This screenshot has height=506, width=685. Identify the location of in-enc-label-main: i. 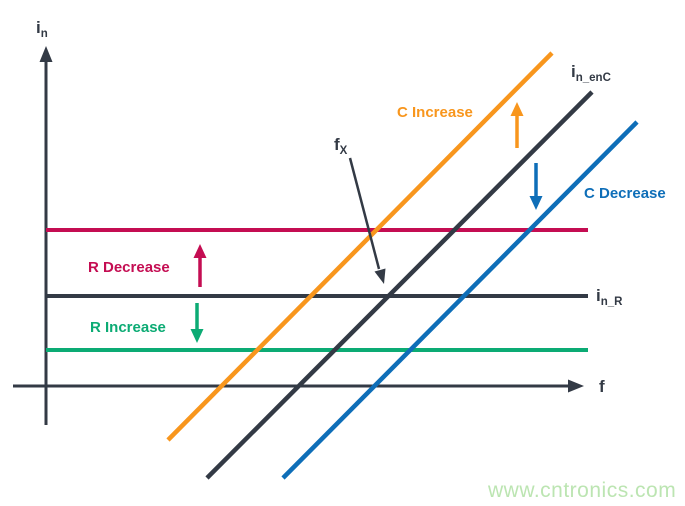
(573, 71).